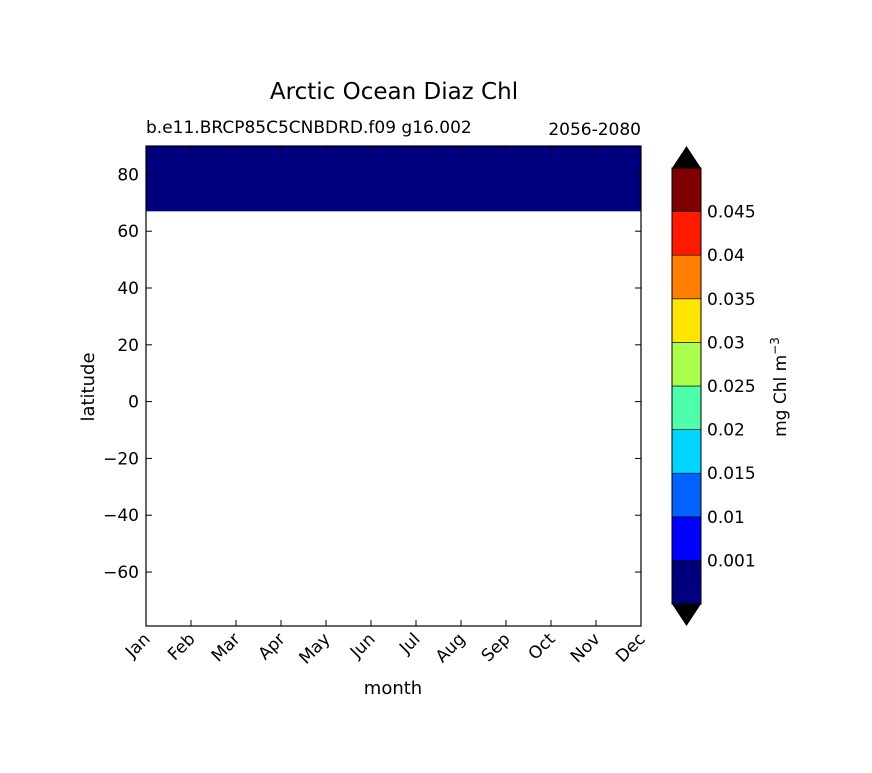 The height and width of the screenshot is (773, 872). What do you see at coordinates (181, 646) in the screenshot?
I see `x-tick-label: Feb` at bounding box center [181, 646].